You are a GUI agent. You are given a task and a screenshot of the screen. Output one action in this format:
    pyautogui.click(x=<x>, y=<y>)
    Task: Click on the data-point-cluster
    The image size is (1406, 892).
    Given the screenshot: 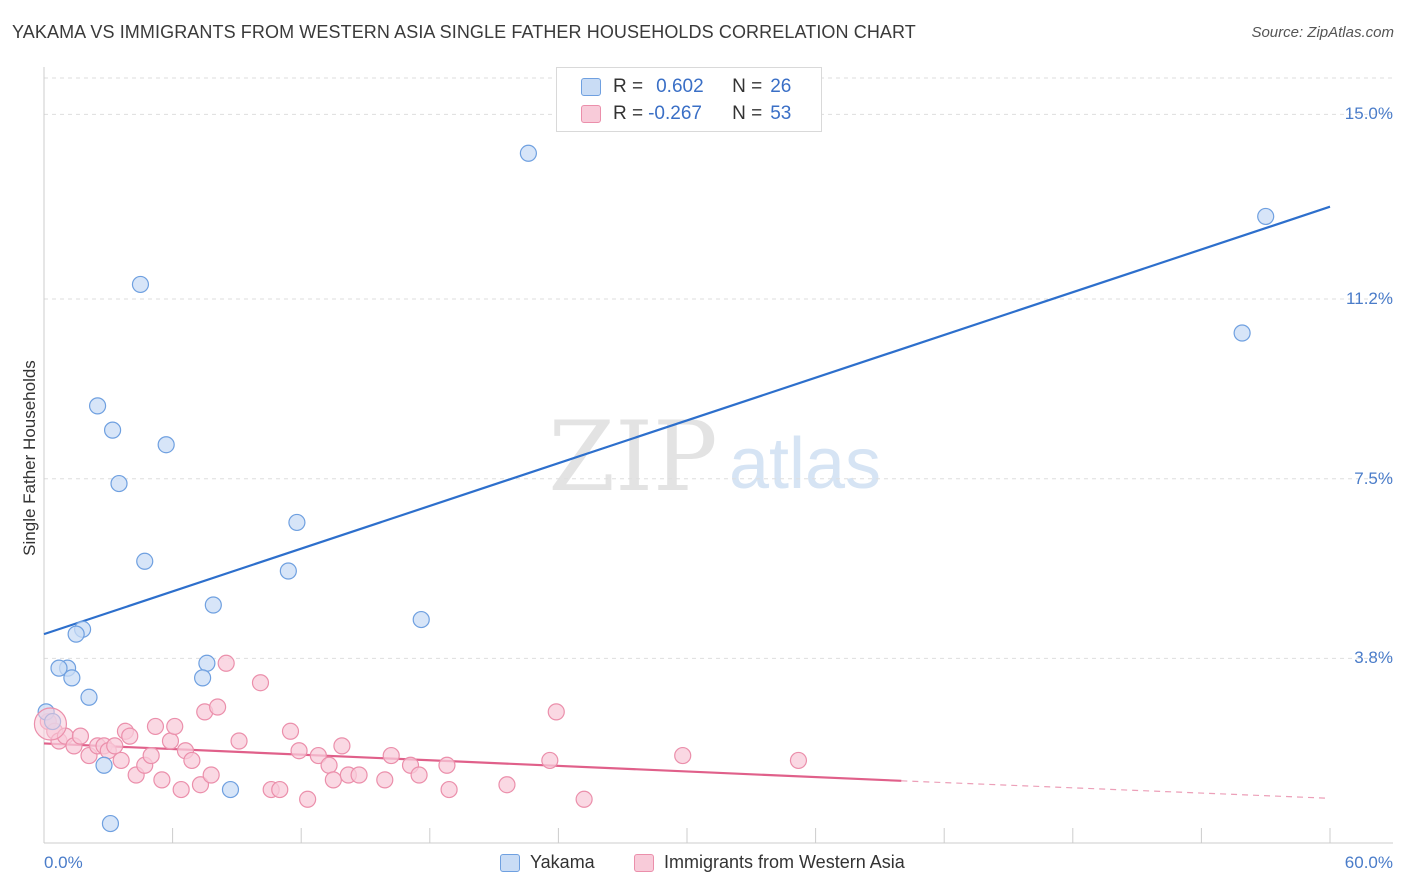 What is the action you would take?
    pyautogui.click(x=50, y=724)
    